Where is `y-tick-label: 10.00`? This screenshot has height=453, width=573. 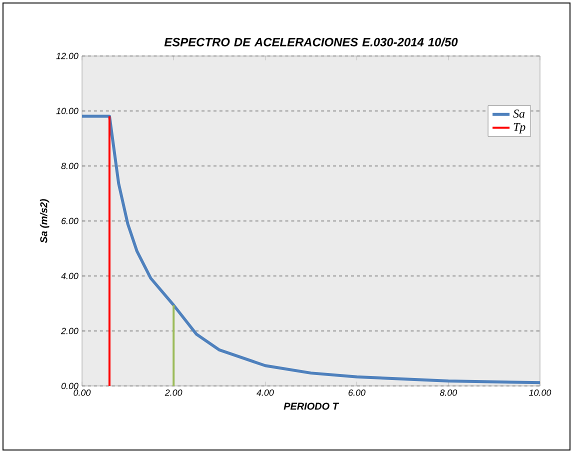 y-tick-label: 10.00 is located at coordinates (67, 111).